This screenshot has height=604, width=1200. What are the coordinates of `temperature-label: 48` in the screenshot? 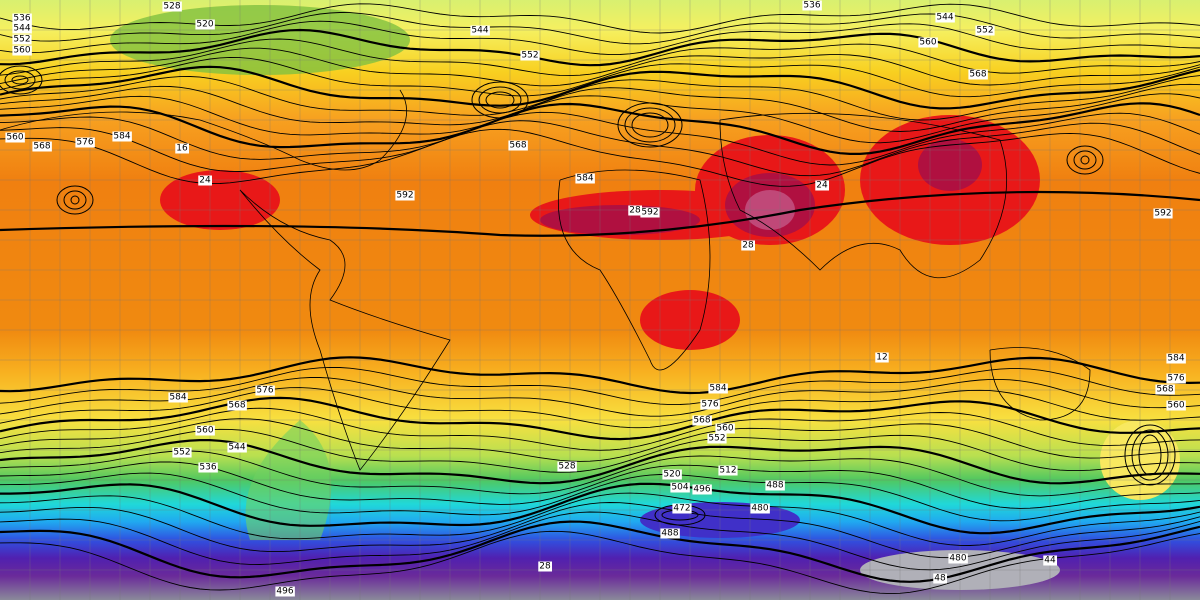 It's located at (940, 579).